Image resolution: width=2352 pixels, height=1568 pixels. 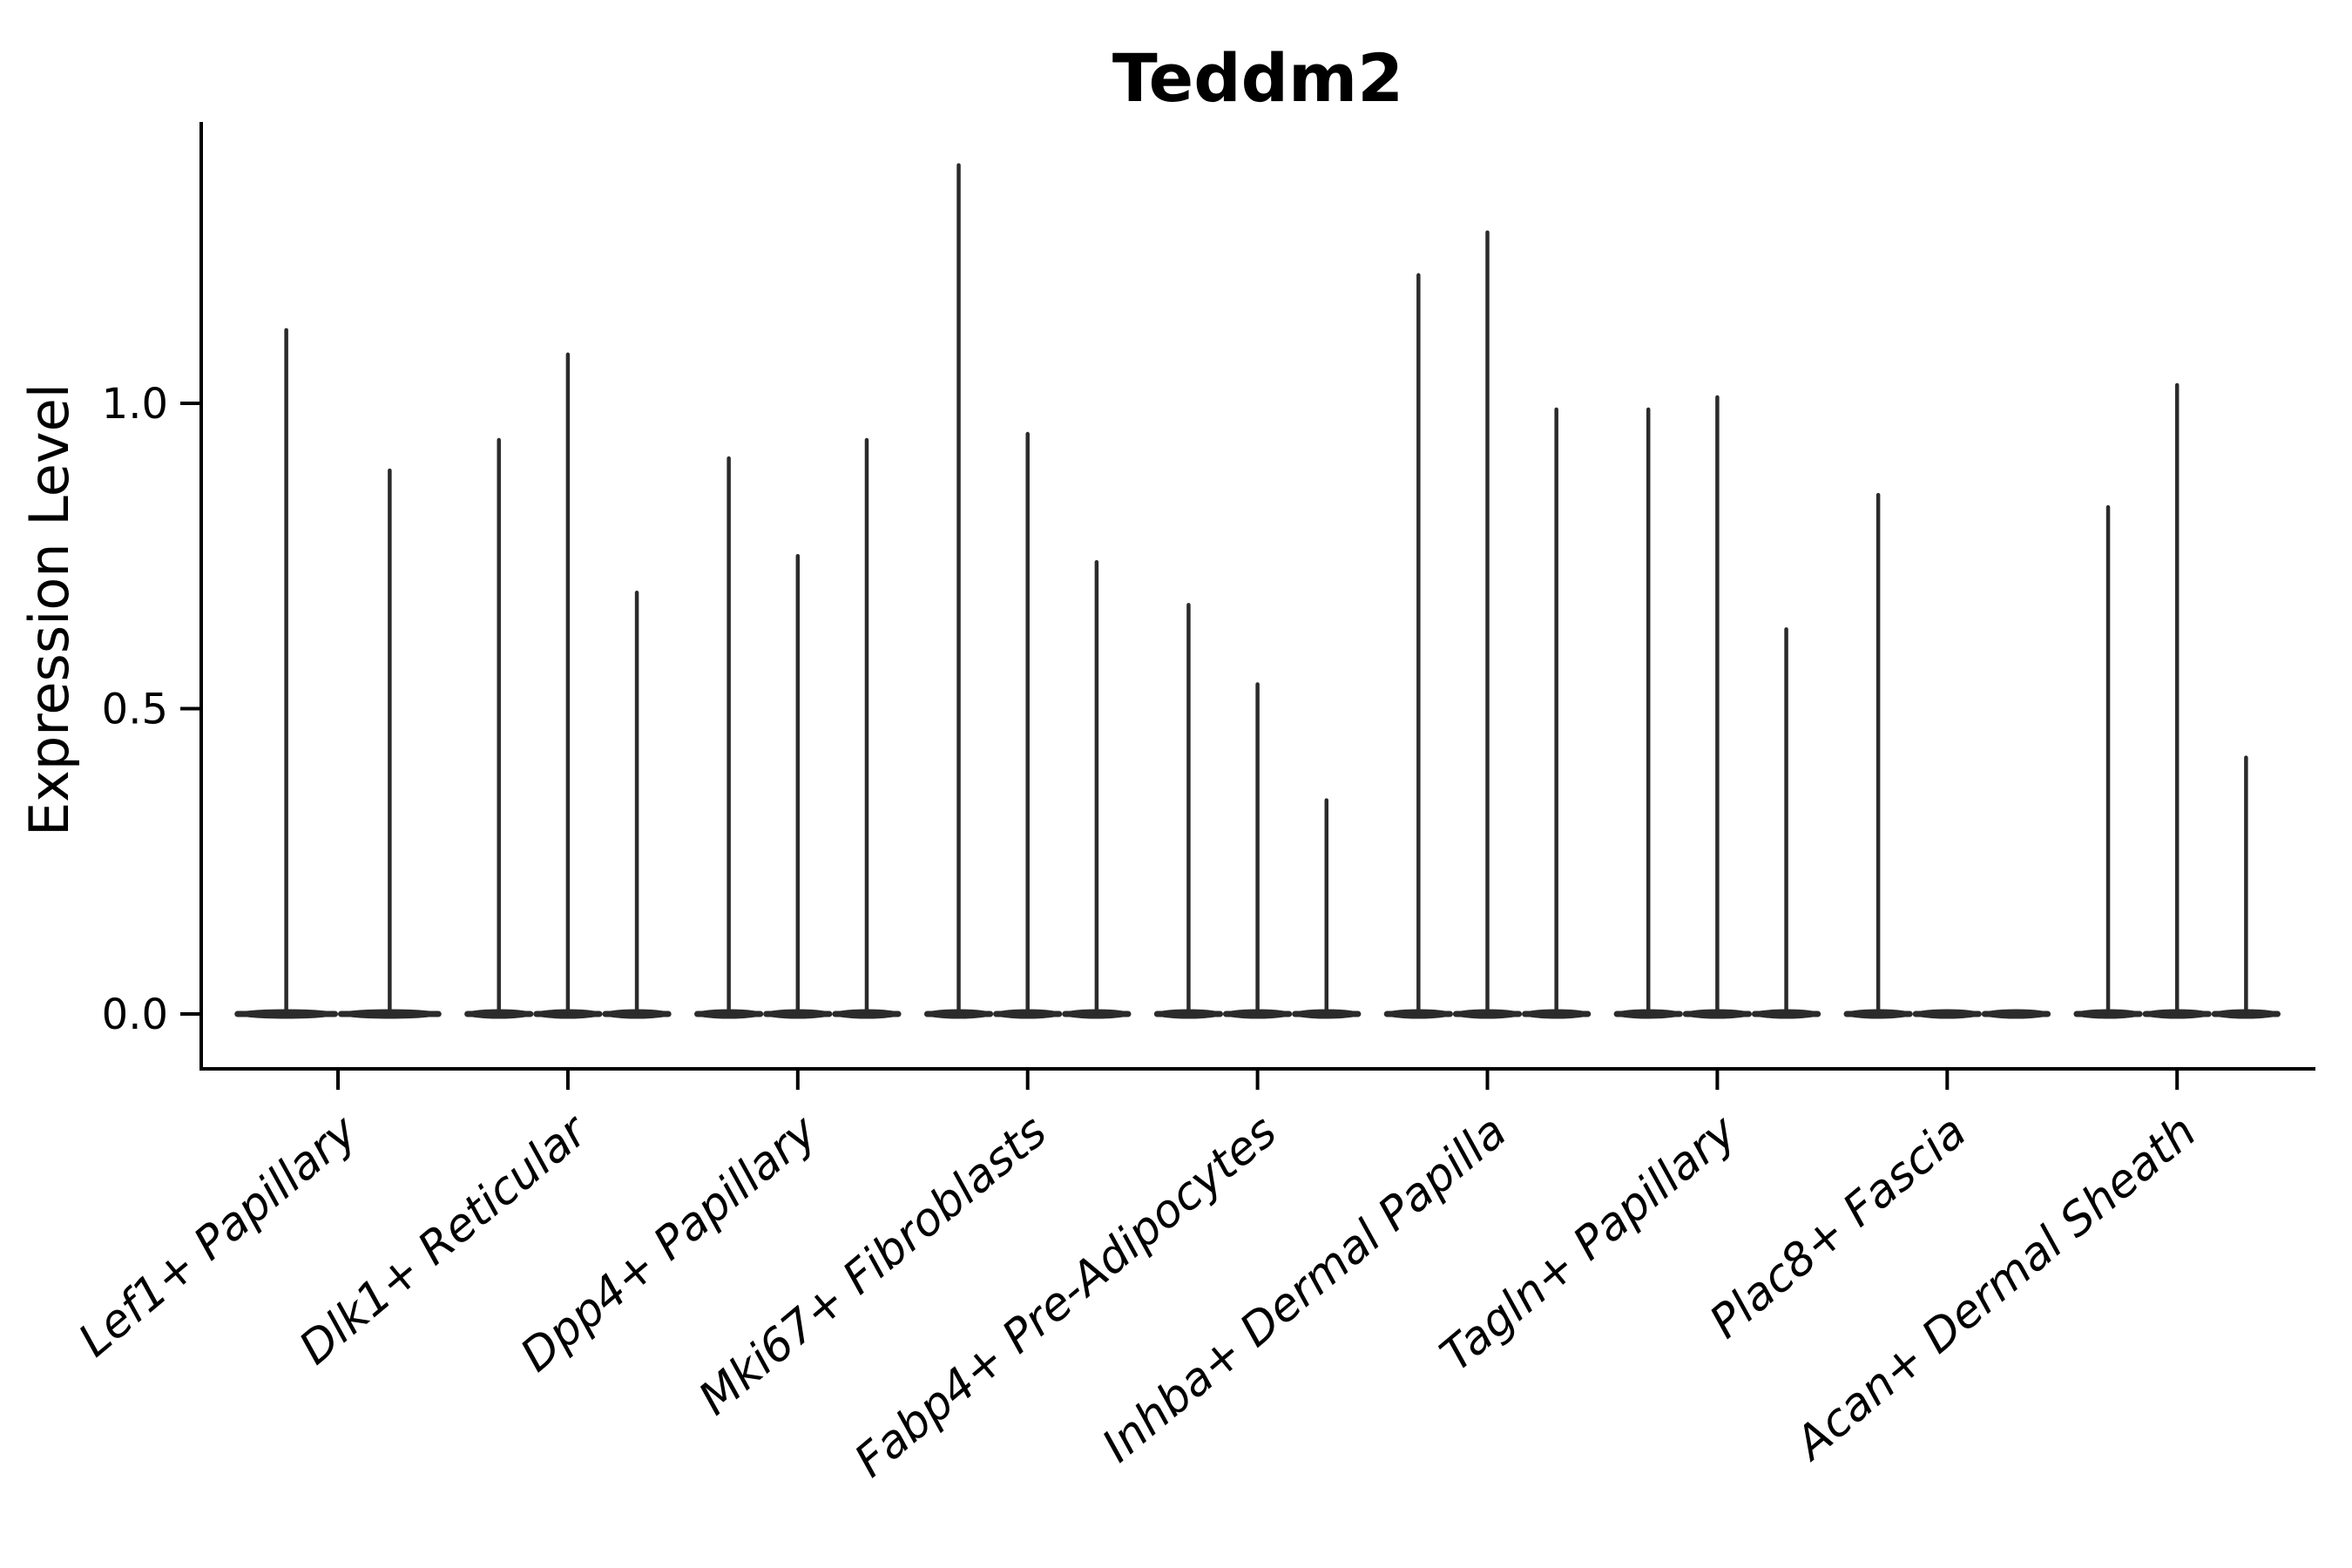 What do you see at coordinates (1257, 78) in the screenshot?
I see `chart-title: Teddm2` at bounding box center [1257, 78].